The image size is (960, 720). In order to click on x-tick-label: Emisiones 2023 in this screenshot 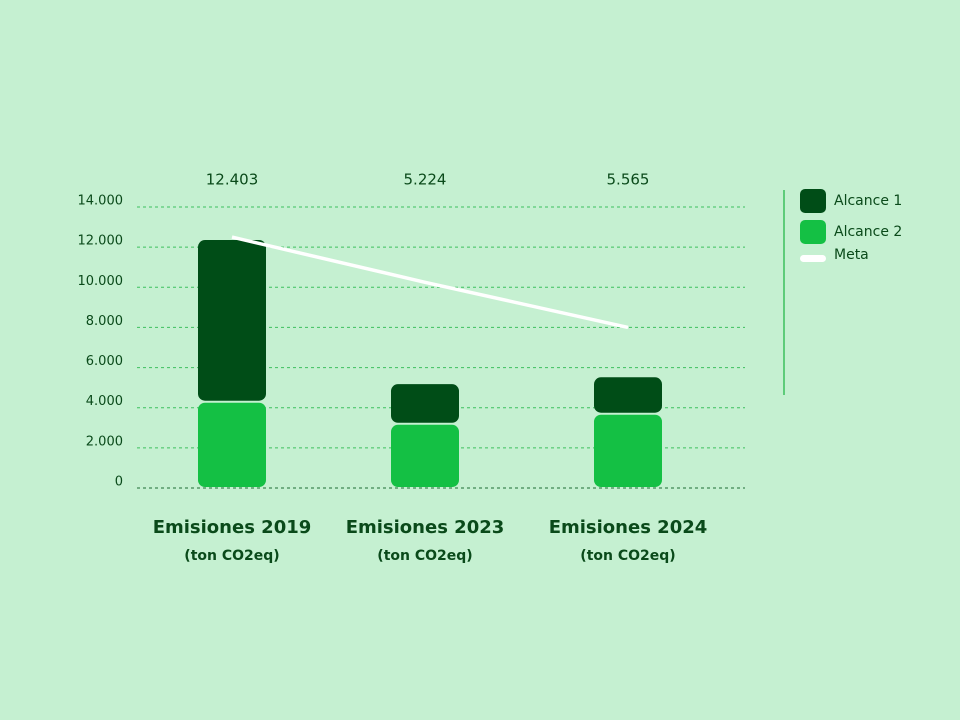, I will do `click(425, 527)`.